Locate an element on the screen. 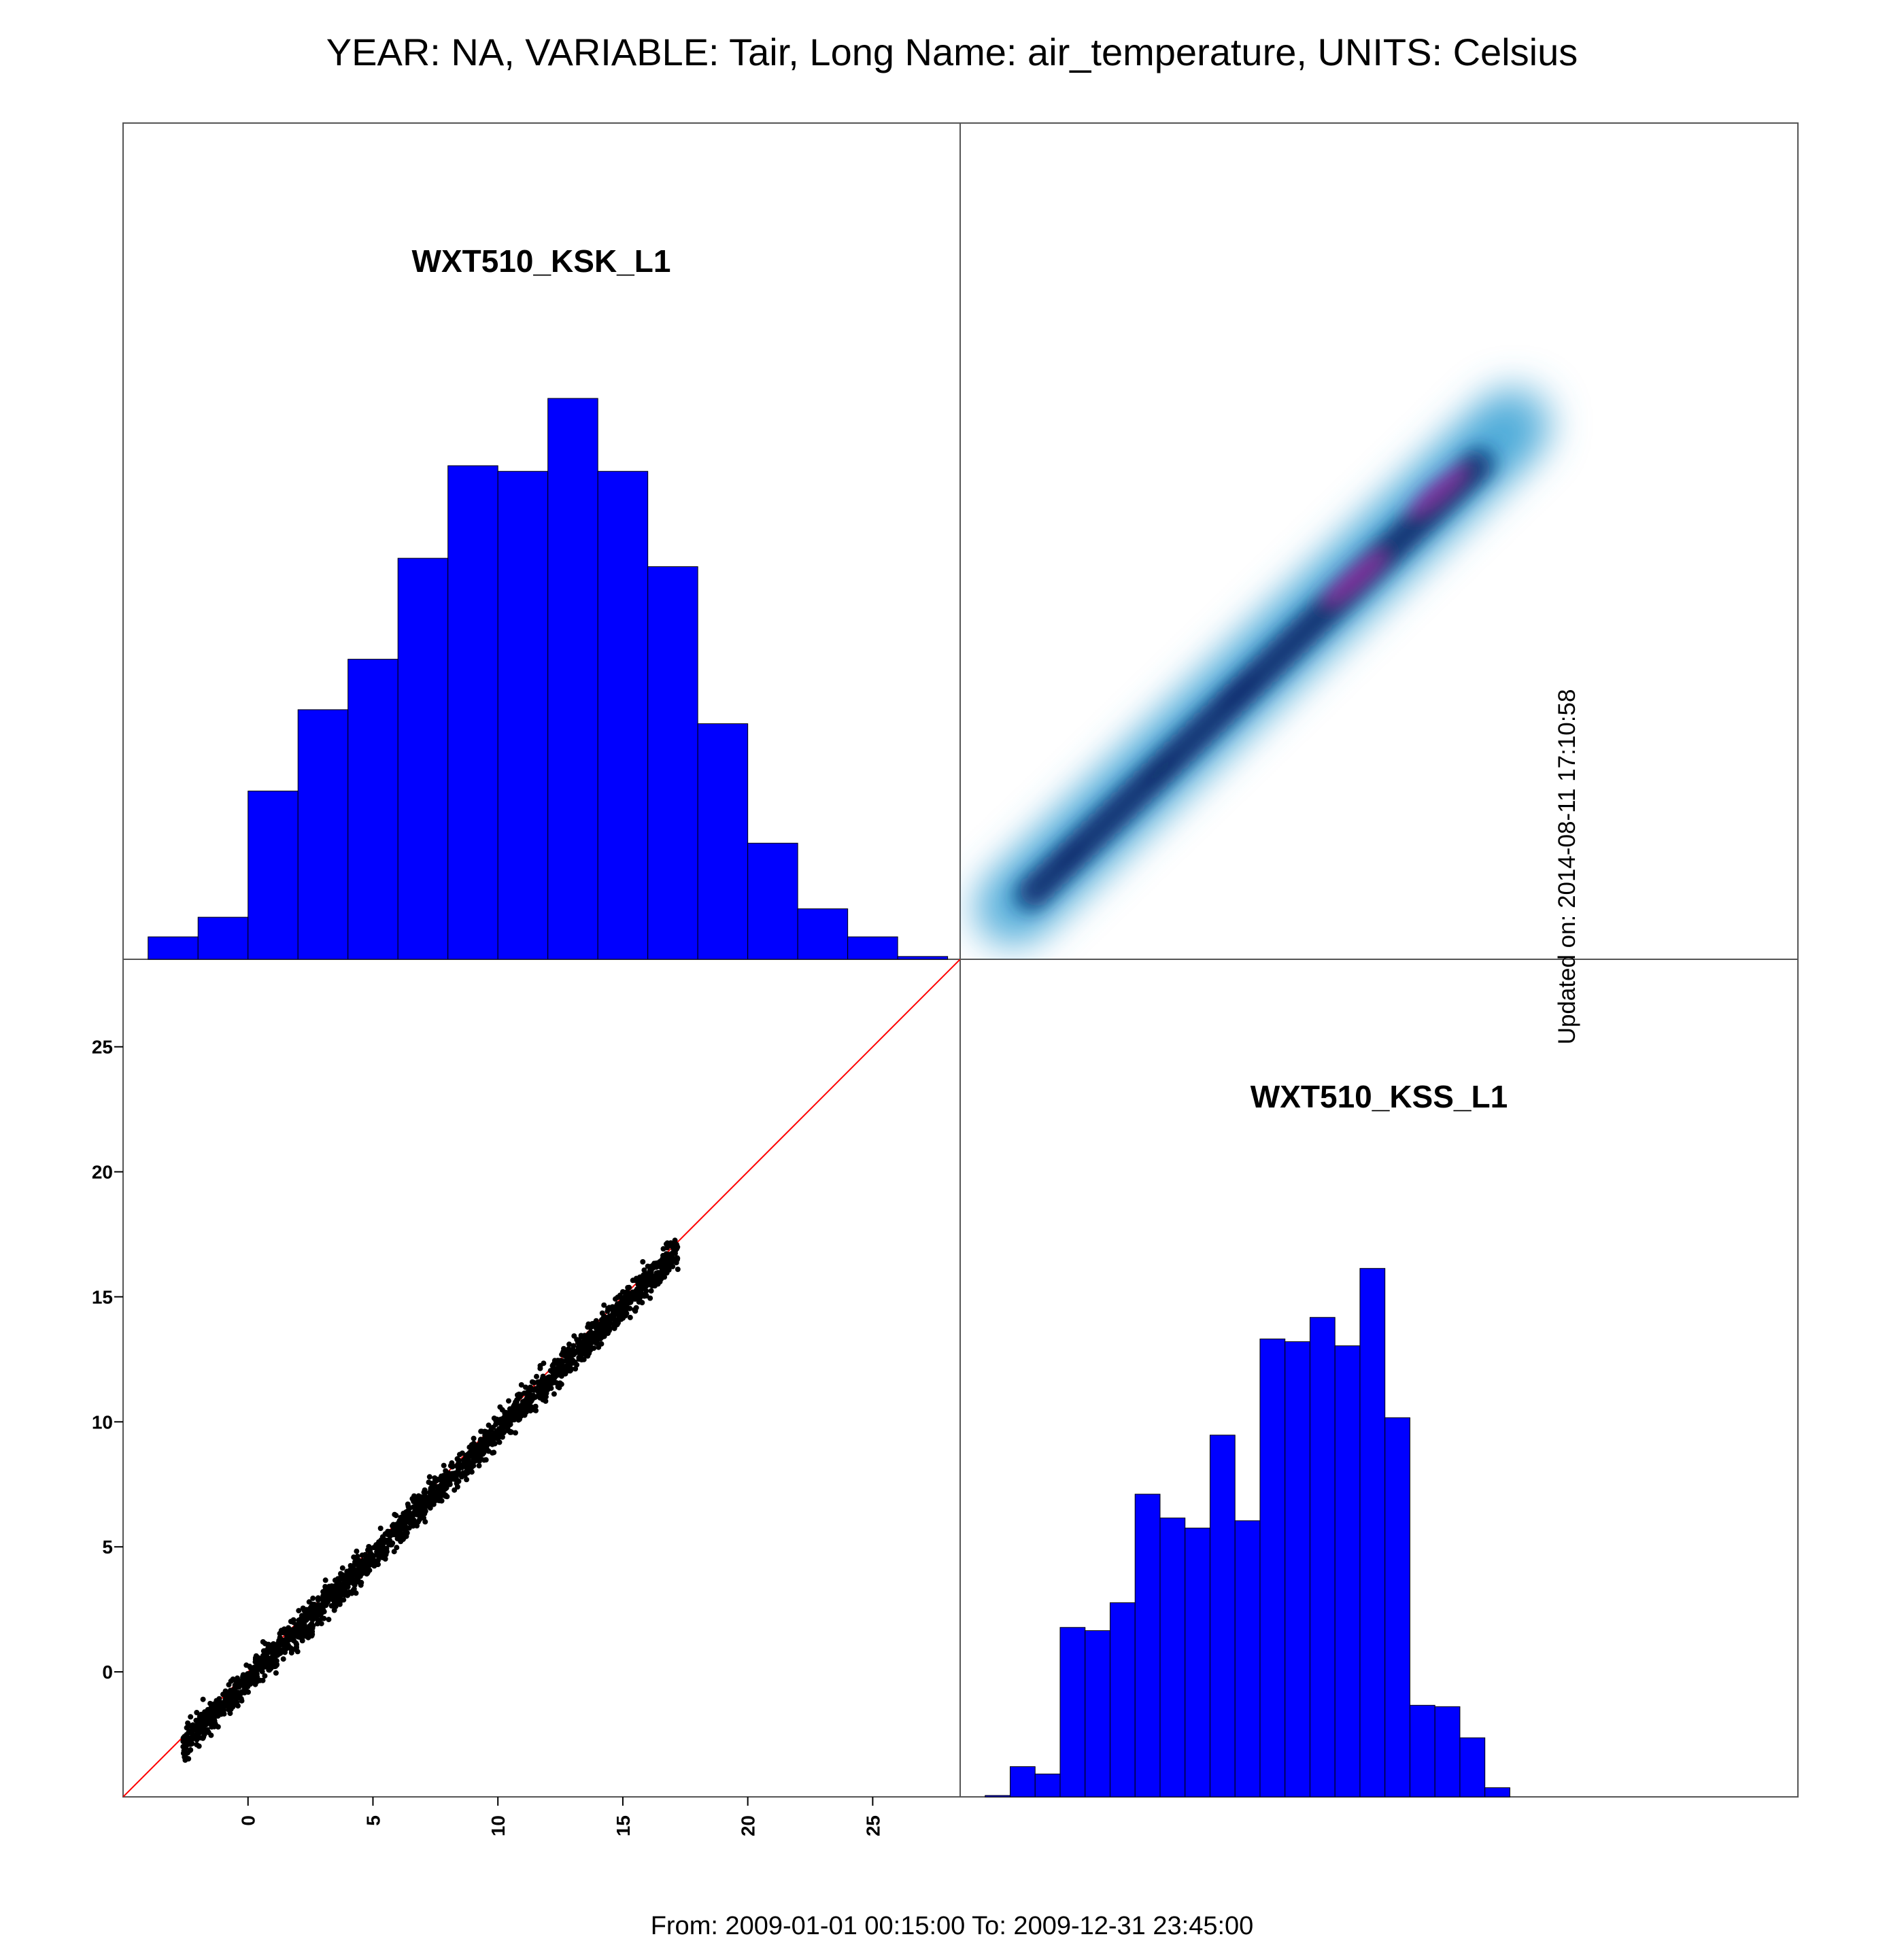 The height and width of the screenshot is (1941, 1904). x-tick-label: 5 is located at coordinates (373, 1820).